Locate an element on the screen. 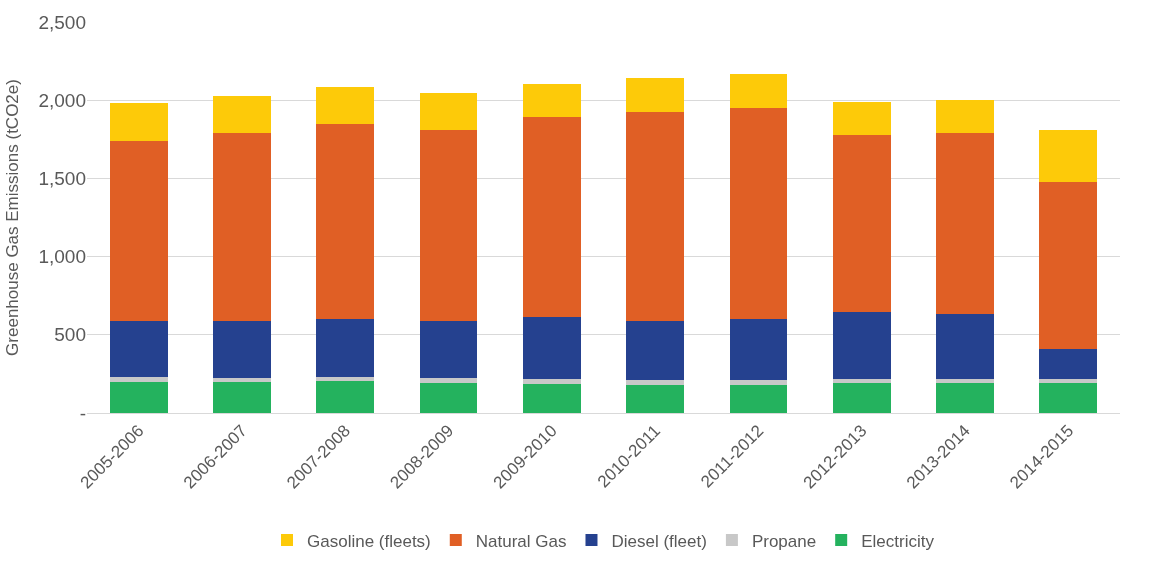  legend-label: Diesel (fleet) is located at coordinates (659, 541).